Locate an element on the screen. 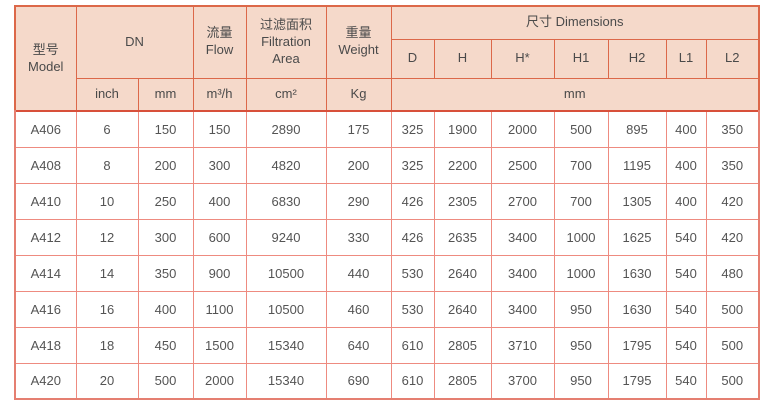 The width and height of the screenshot is (763, 404). col-header-h-star: H* is located at coordinates (522, 58).